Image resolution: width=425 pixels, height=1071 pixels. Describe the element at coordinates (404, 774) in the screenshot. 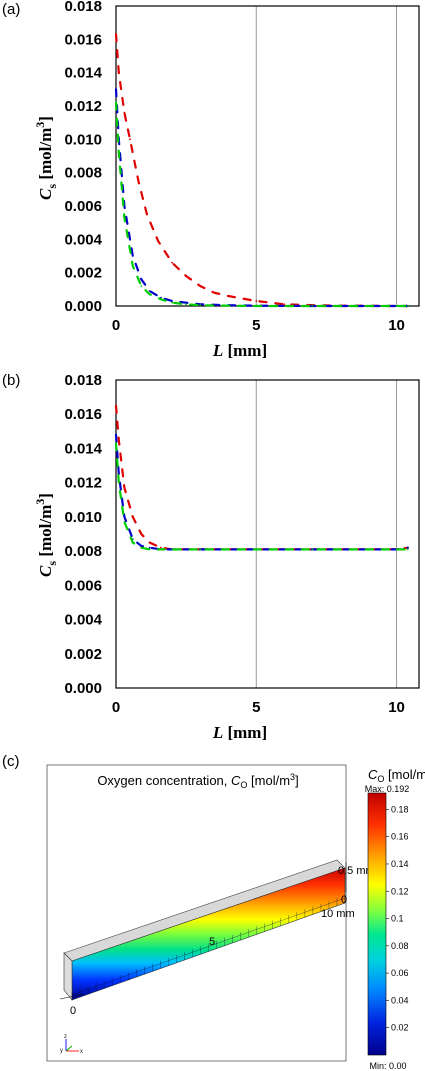

I see `colorbar-title-unit: [mol/m` at that location.